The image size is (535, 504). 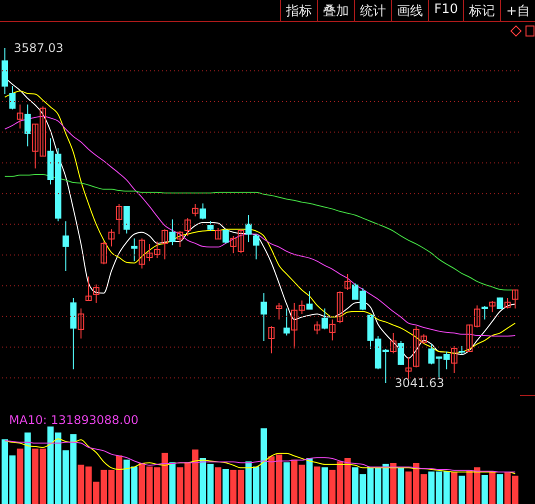 What do you see at coordinates (335, 10) in the screenshot?
I see `text: 叠加` at bounding box center [335, 10].